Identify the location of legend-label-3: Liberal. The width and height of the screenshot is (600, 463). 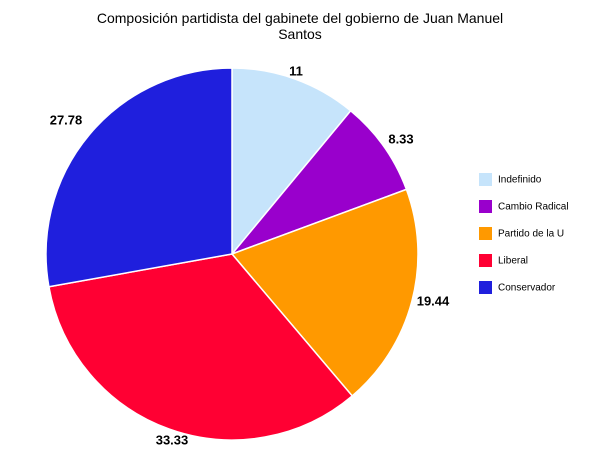
(513, 261).